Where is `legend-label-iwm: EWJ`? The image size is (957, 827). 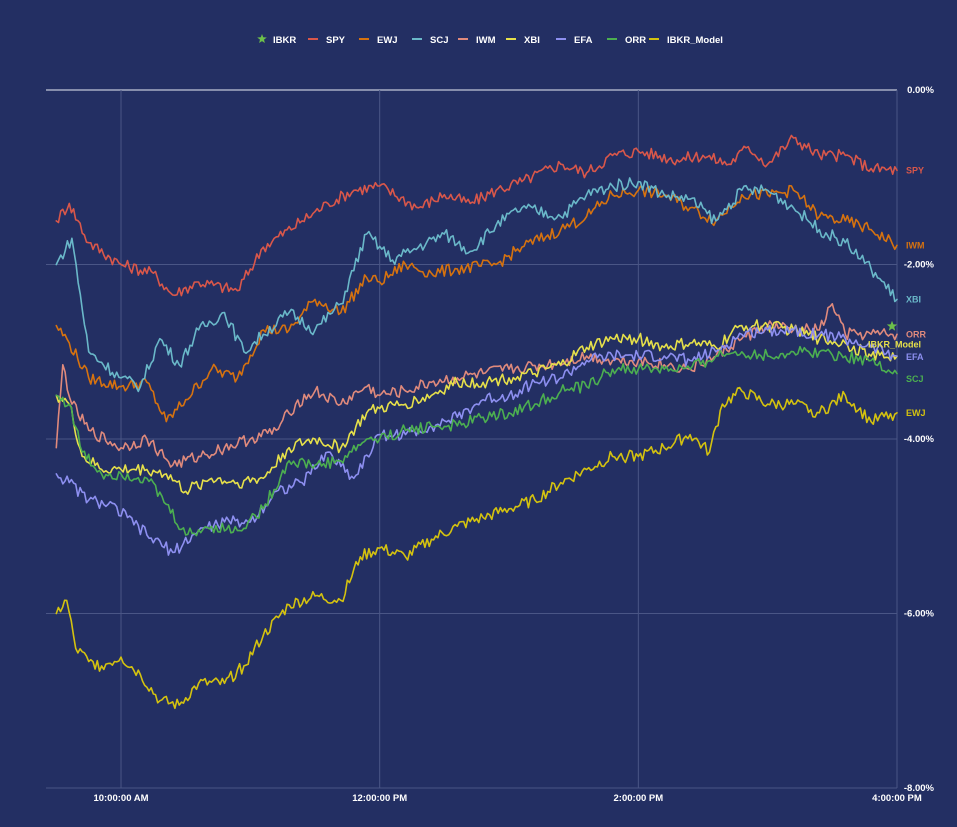
legend-label-iwm: EWJ is located at coordinates (387, 40).